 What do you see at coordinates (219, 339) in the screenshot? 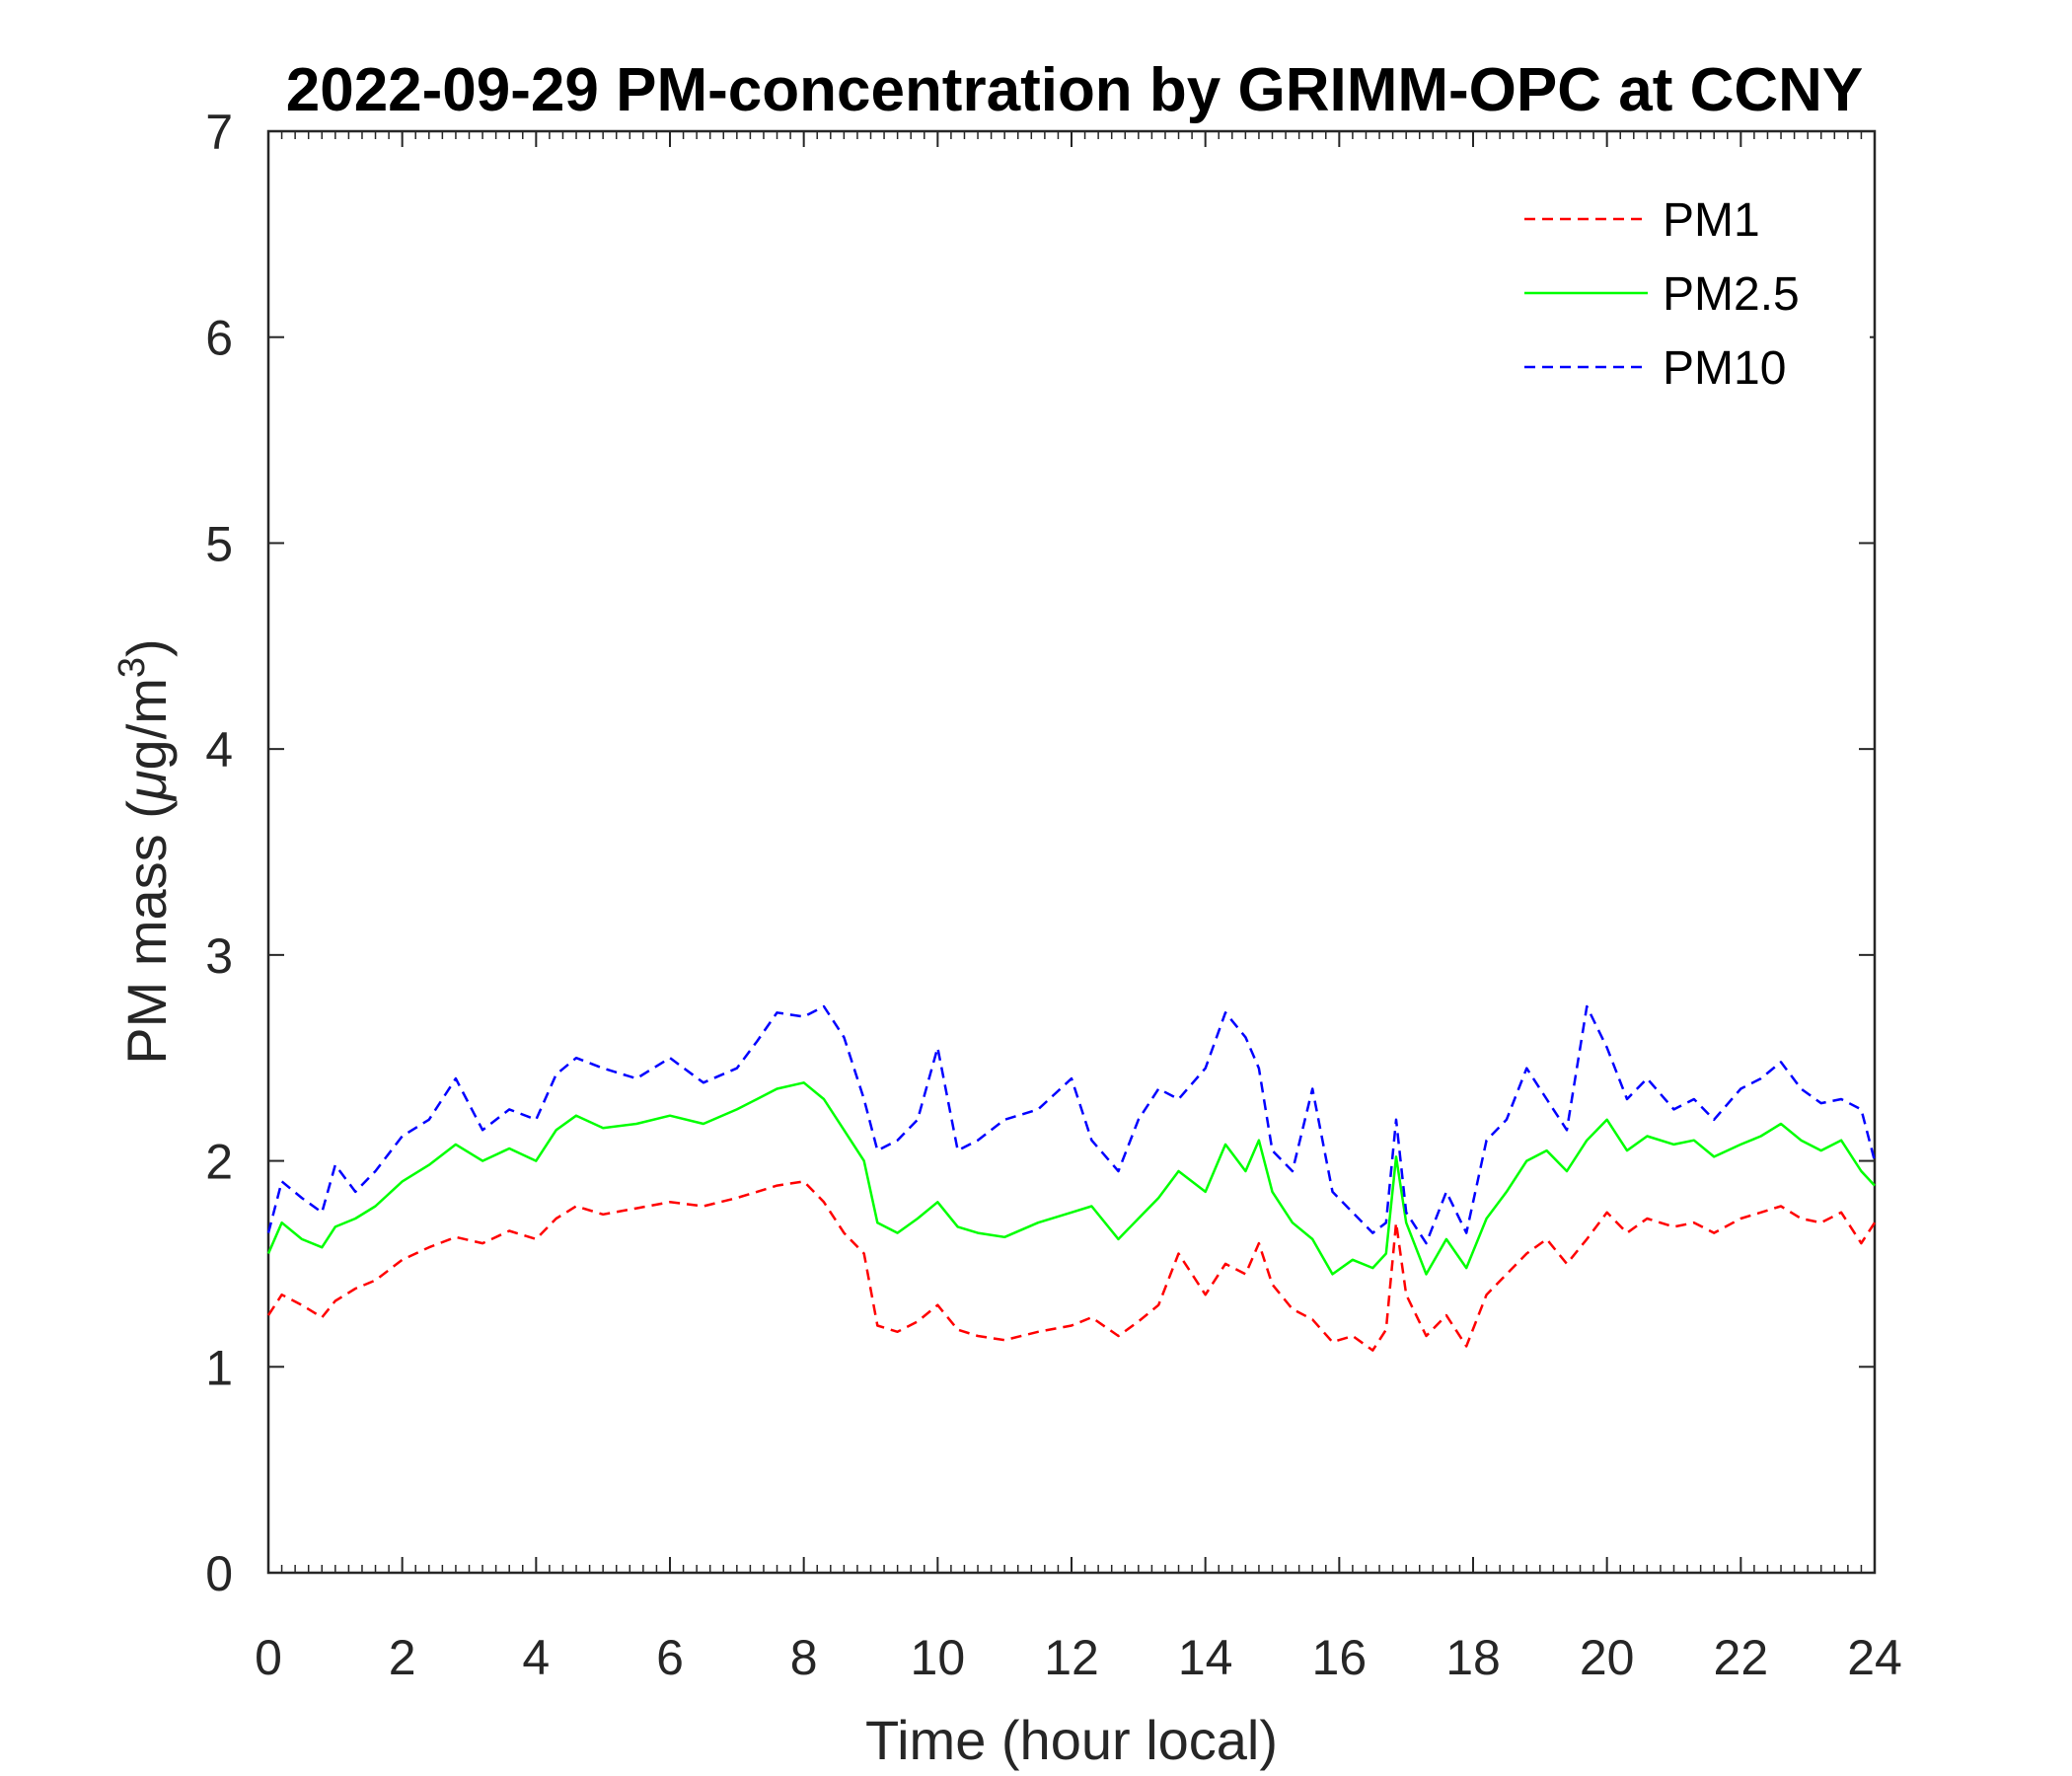
I see `y-tick-label: 6` at bounding box center [219, 339].